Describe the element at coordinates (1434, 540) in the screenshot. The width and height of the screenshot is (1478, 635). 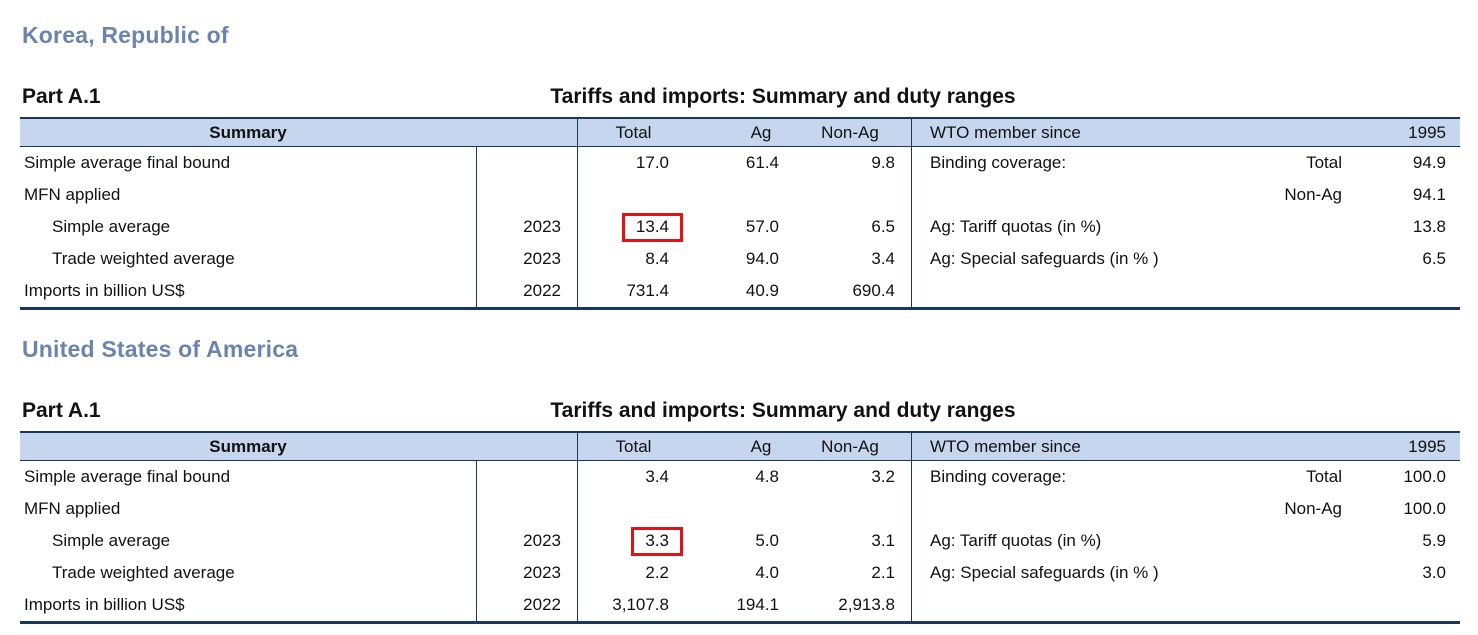
I see `right-panel-value: 5.9` at that location.